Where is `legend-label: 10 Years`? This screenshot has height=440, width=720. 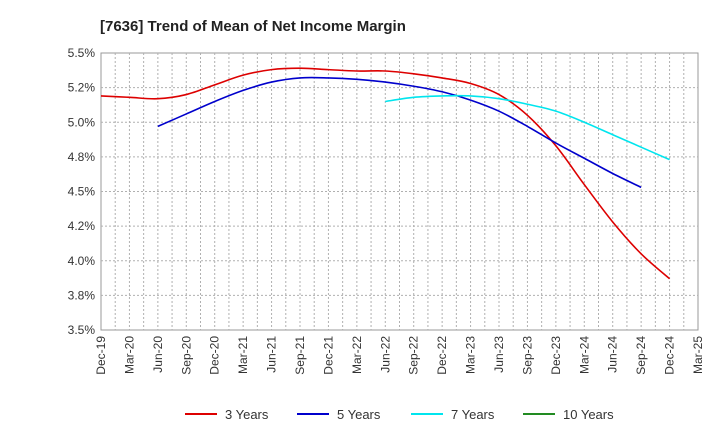 legend-label: 10 Years is located at coordinates (588, 414).